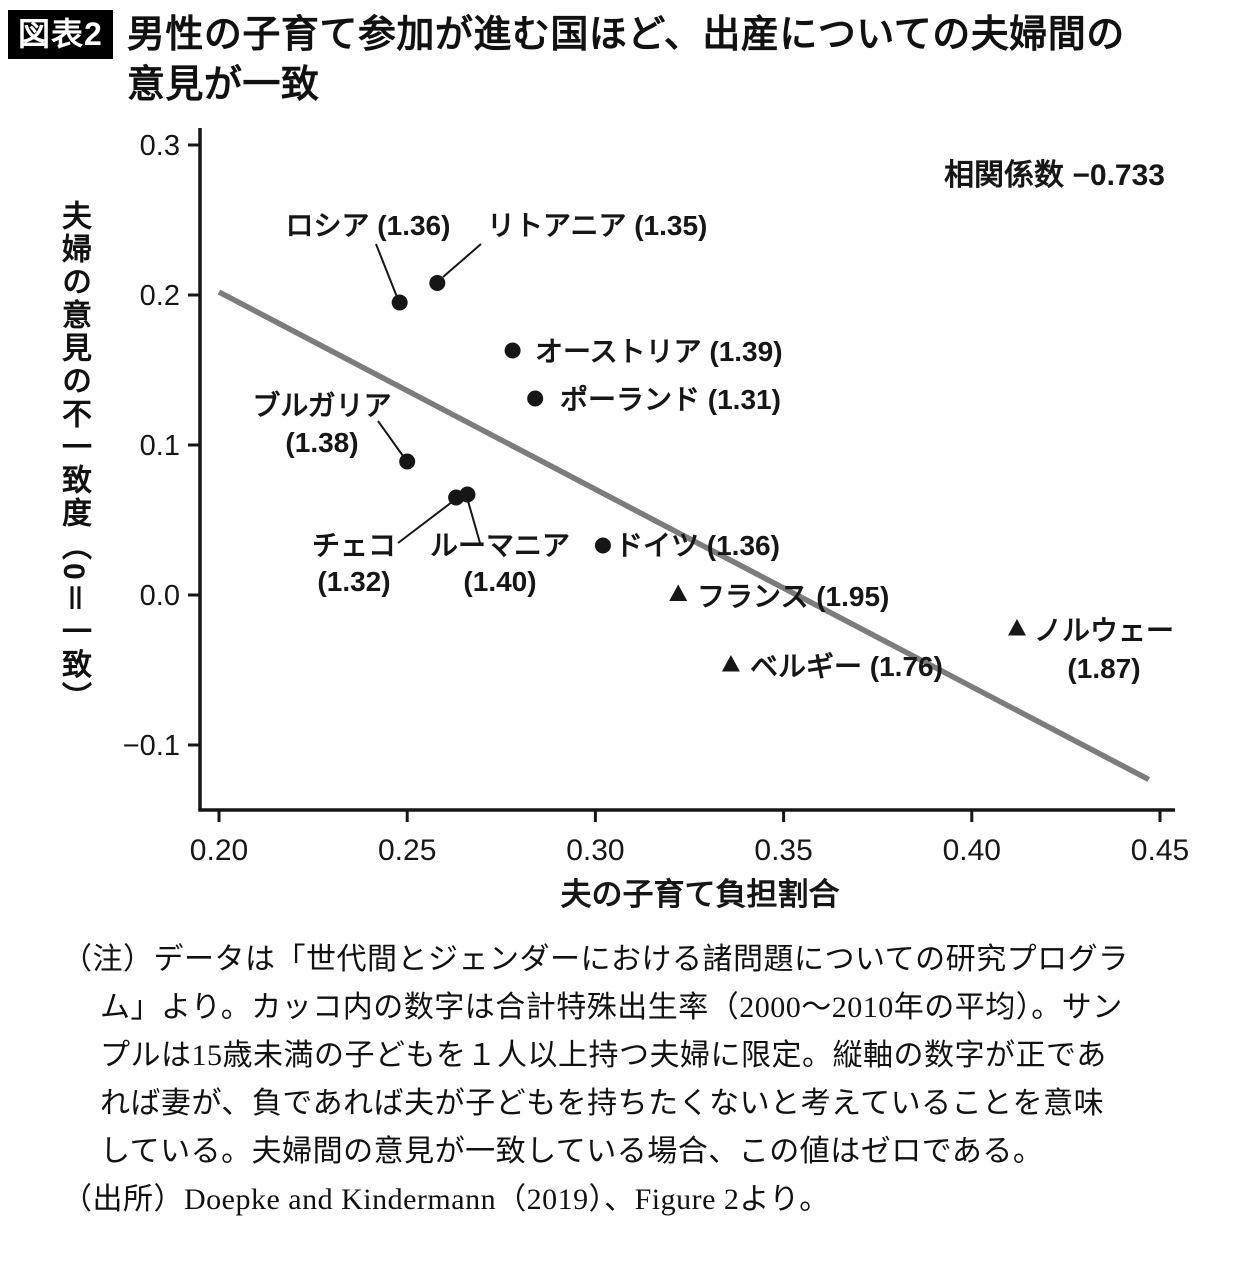 The width and height of the screenshot is (1257, 1278). Describe the element at coordinates (512, 350) in the screenshot. I see `point-austria` at that location.